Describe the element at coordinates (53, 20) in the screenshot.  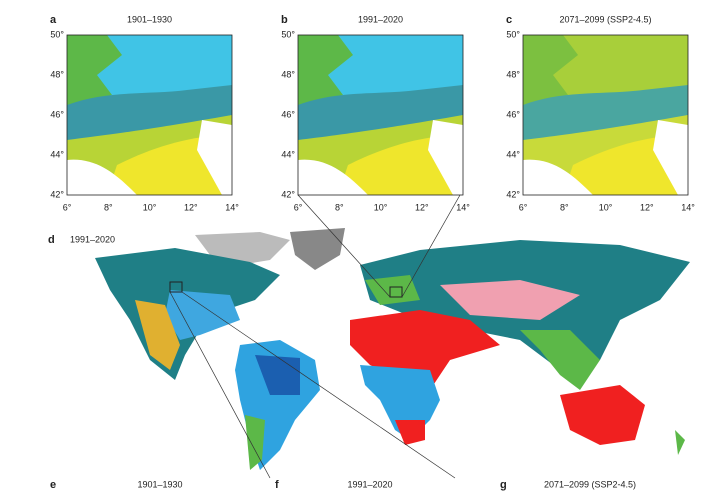
I see `panel-label: a` at that location.